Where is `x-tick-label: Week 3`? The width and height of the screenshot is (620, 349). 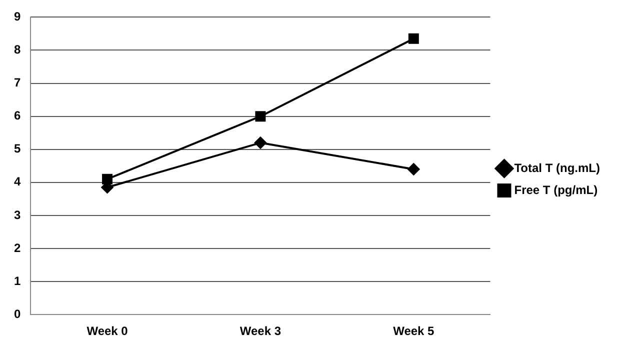
x-tick-label: Week 3 is located at coordinates (261, 331).